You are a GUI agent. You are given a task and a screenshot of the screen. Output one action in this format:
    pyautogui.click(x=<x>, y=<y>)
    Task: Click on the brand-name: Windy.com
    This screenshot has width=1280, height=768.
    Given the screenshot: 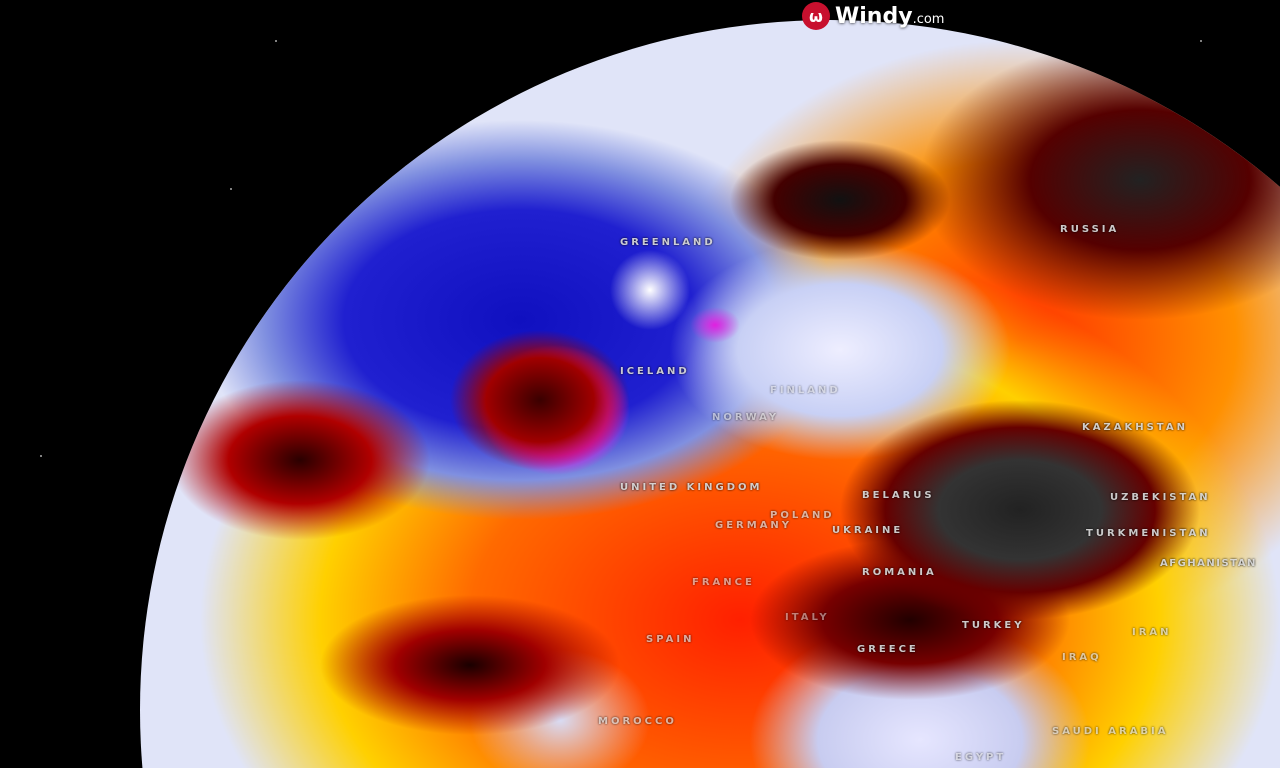 What is the action you would take?
    pyautogui.click(x=889, y=16)
    